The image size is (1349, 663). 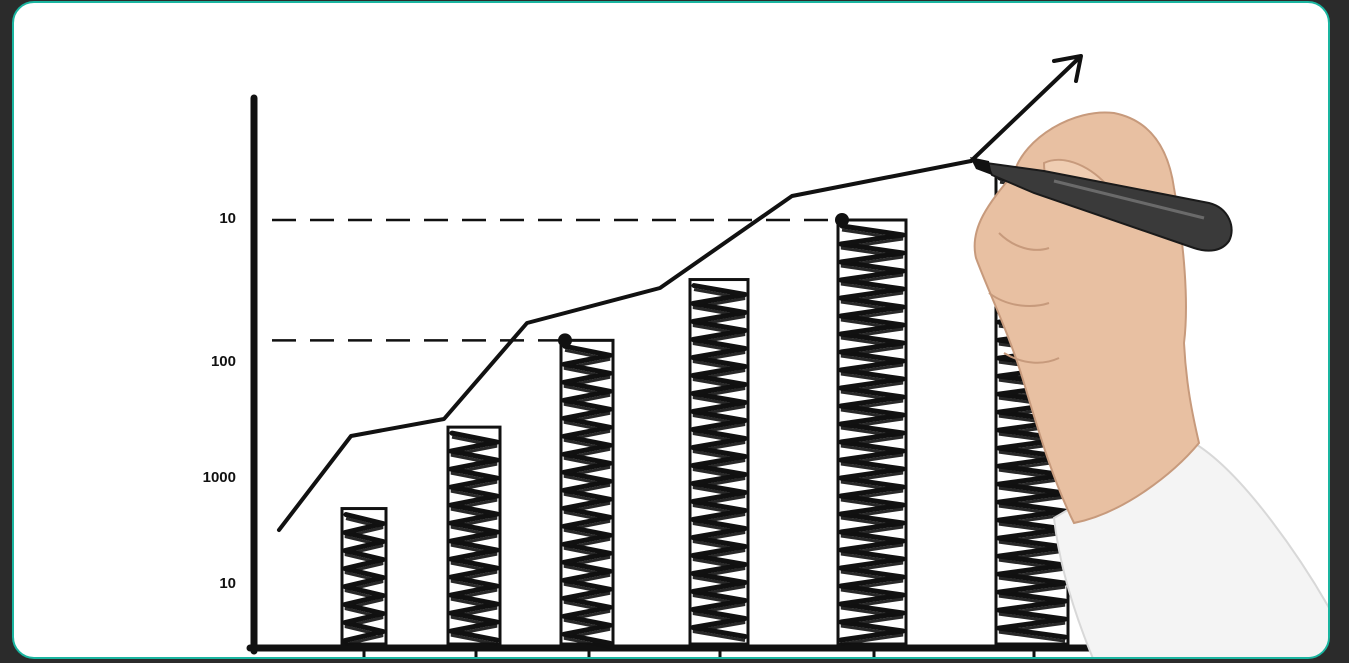 I want to click on growth-arrow-icon, so click(x=1026, y=108).